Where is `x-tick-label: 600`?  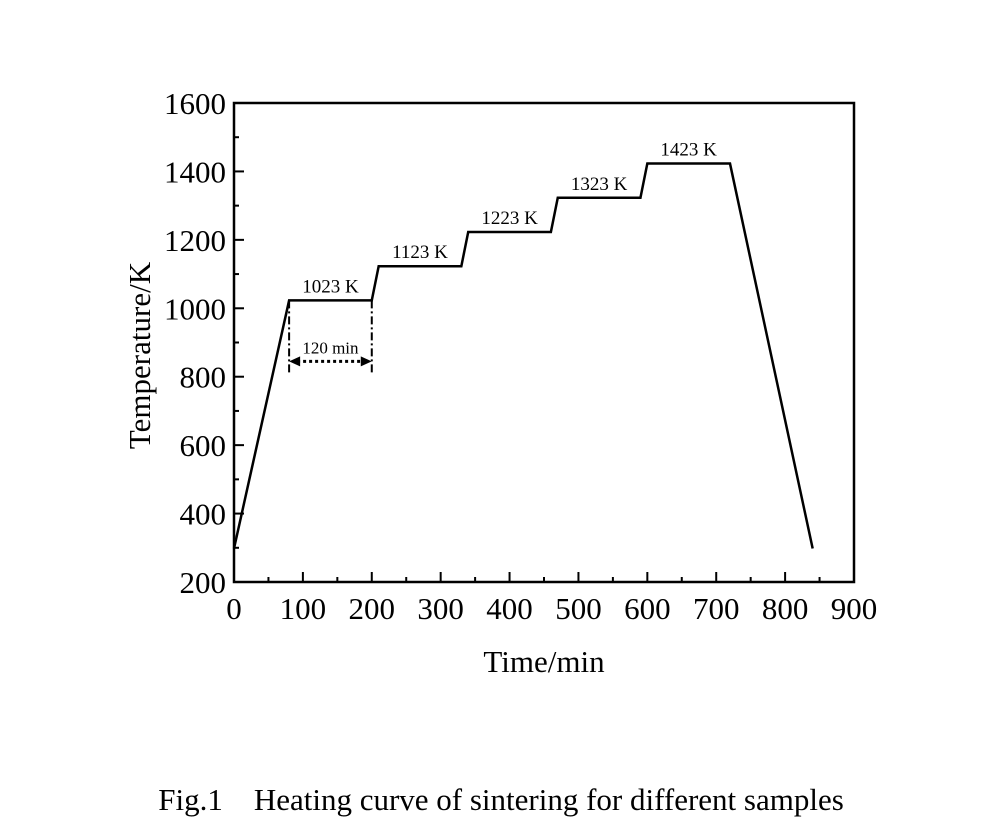
x-tick-label: 600 is located at coordinates (647, 608).